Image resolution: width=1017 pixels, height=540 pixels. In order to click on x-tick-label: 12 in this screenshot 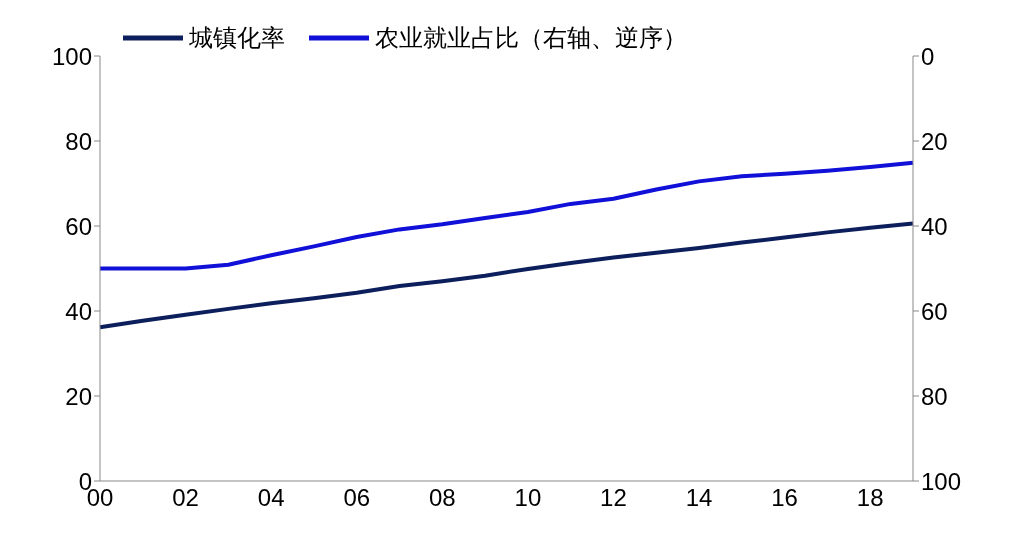, I will do `click(613, 498)`.